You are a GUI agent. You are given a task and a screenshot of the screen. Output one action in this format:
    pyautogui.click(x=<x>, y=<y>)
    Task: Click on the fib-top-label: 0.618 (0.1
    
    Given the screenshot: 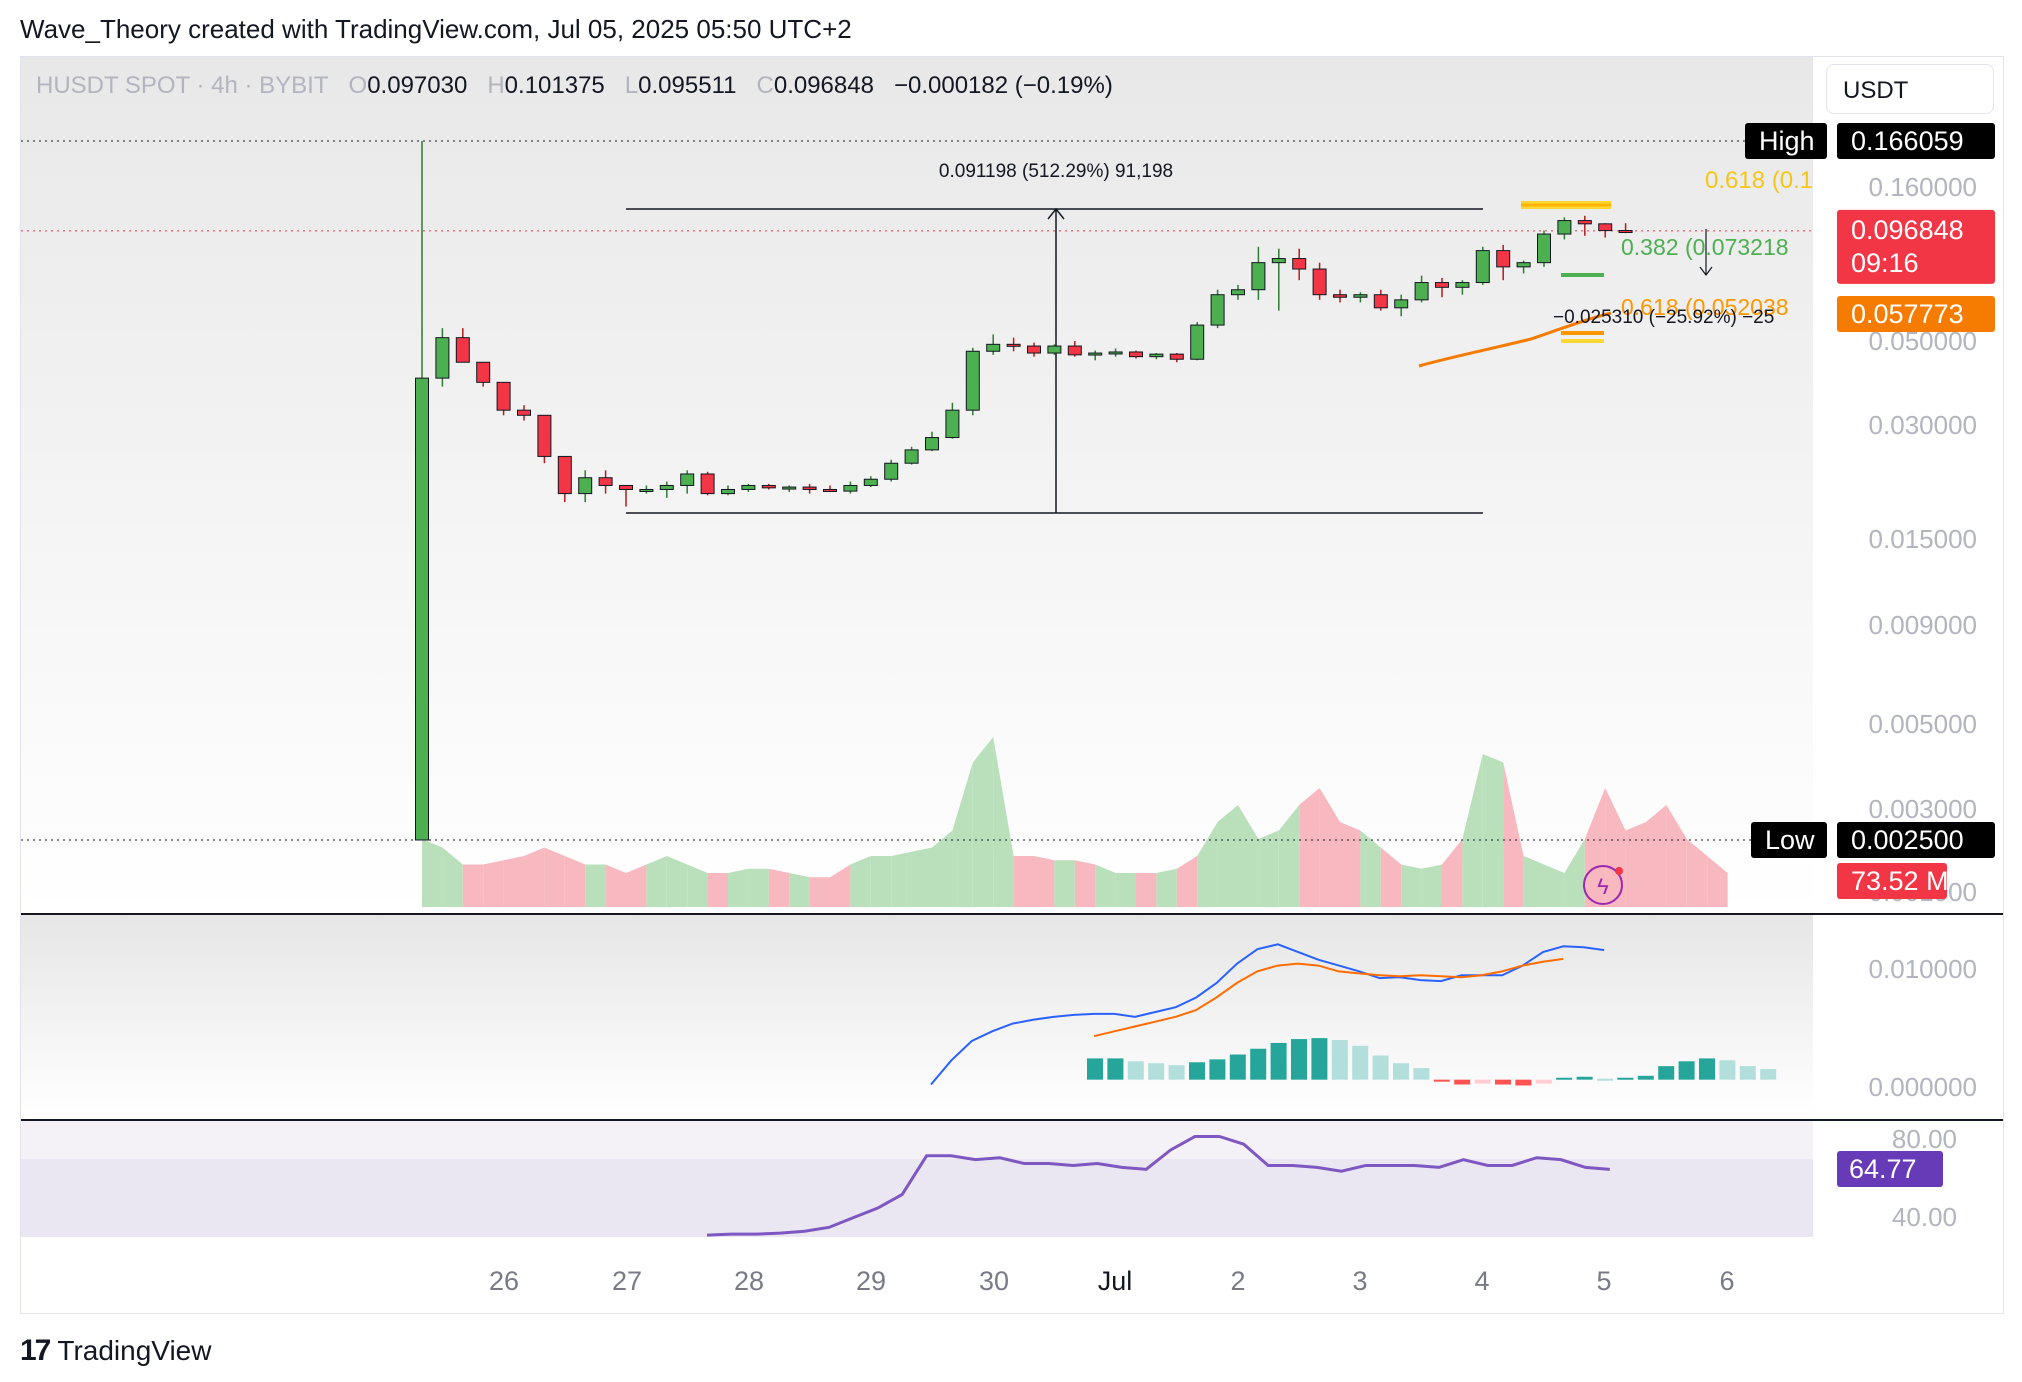 What is the action you would take?
    pyautogui.click(x=1759, y=180)
    